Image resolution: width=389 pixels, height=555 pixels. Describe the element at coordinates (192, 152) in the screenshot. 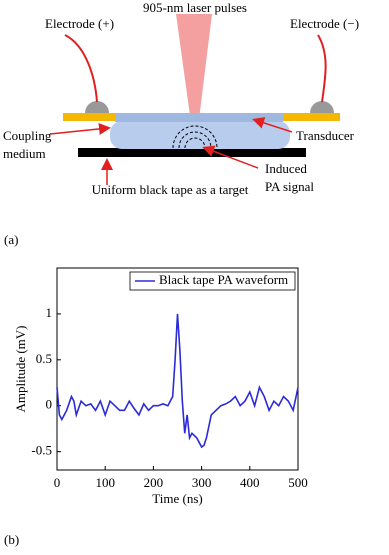

I see `black-tape` at that location.